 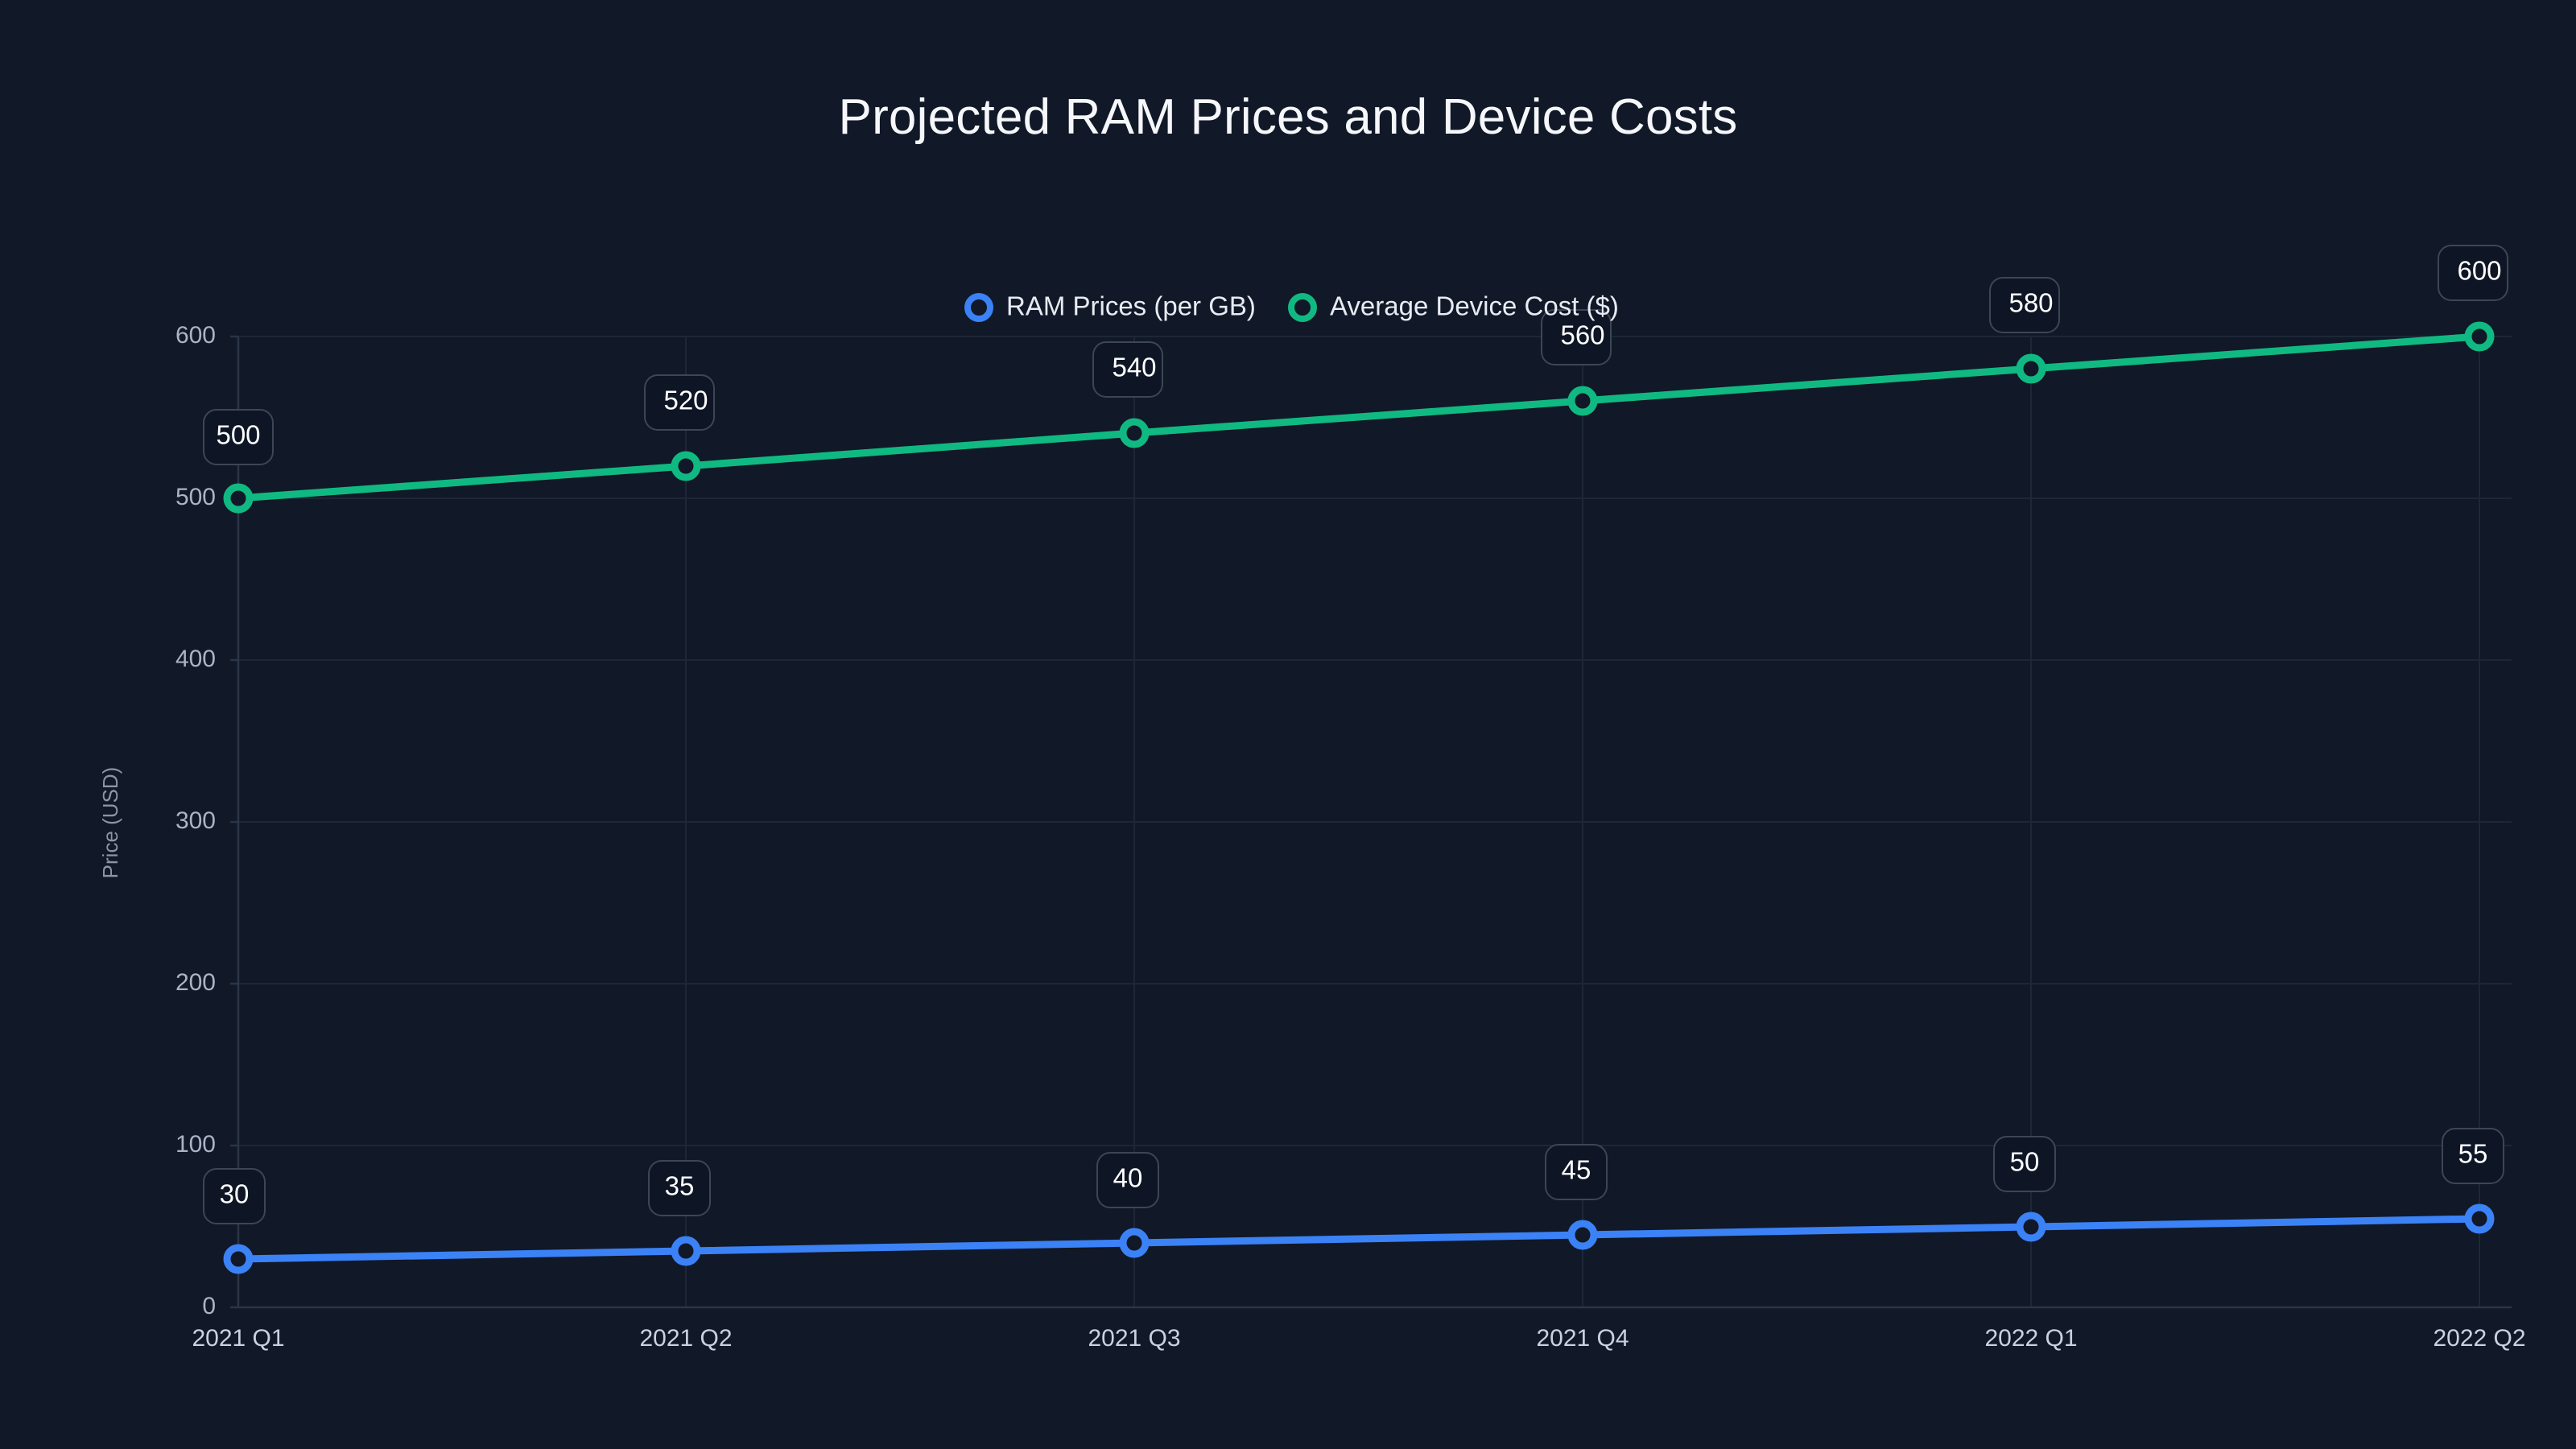 What do you see at coordinates (1582, 1338) in the screenshot?
I see `x-tick-label-3: 2021 Q4` at bounding box center [1582, 1338].